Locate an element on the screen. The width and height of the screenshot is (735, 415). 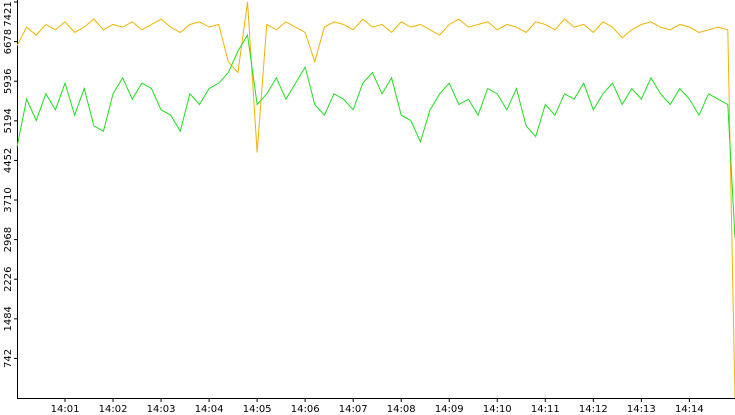
y-tick-label: 4452 is located at coordinates (8, 160).